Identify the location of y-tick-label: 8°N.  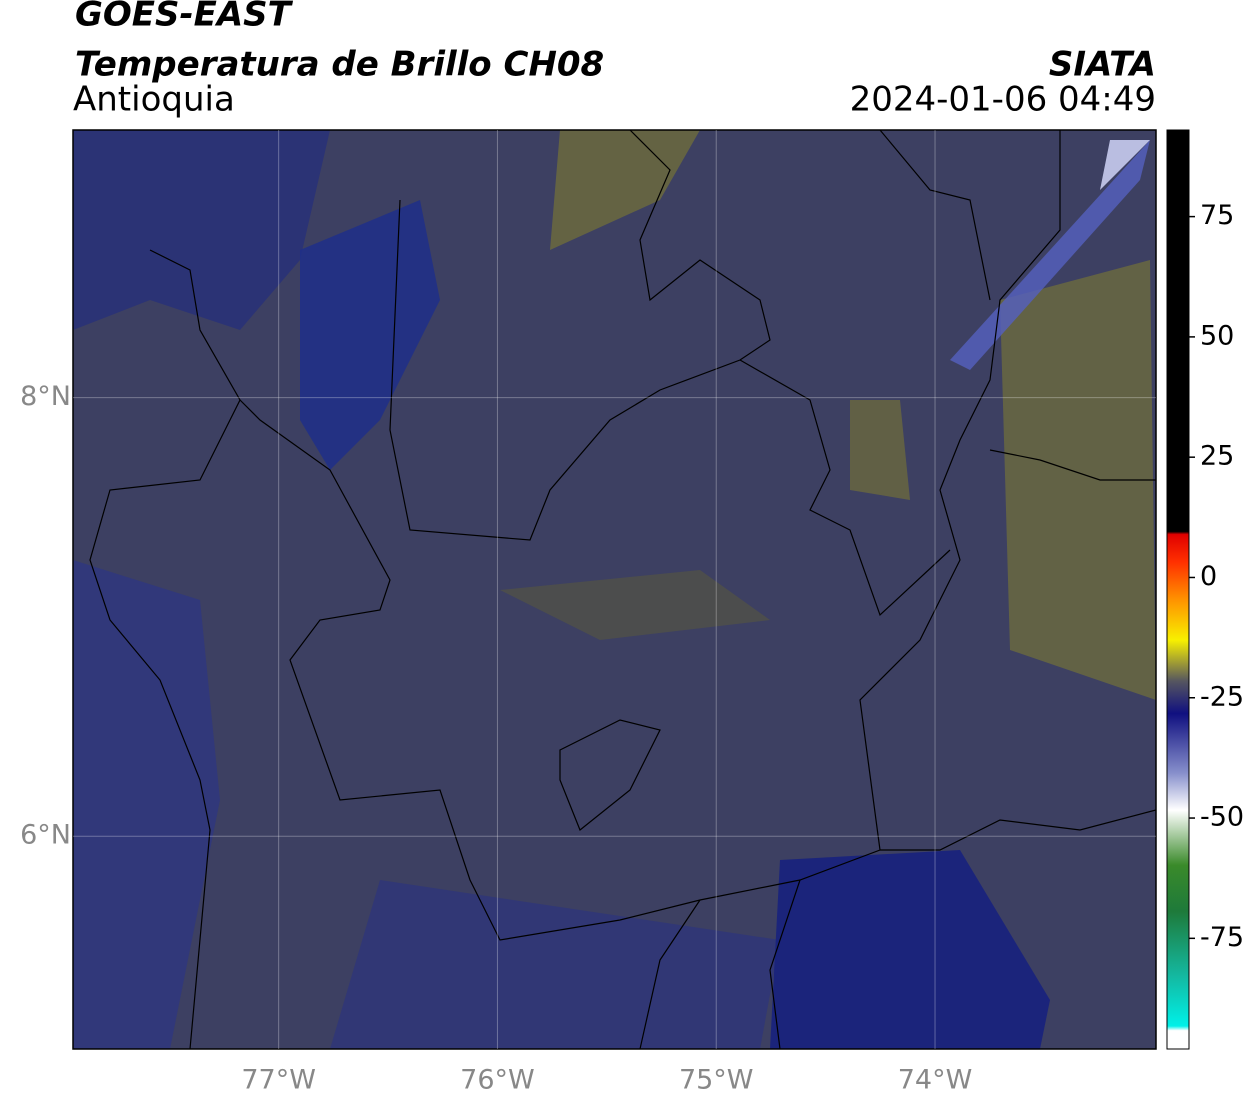
(45, 396).